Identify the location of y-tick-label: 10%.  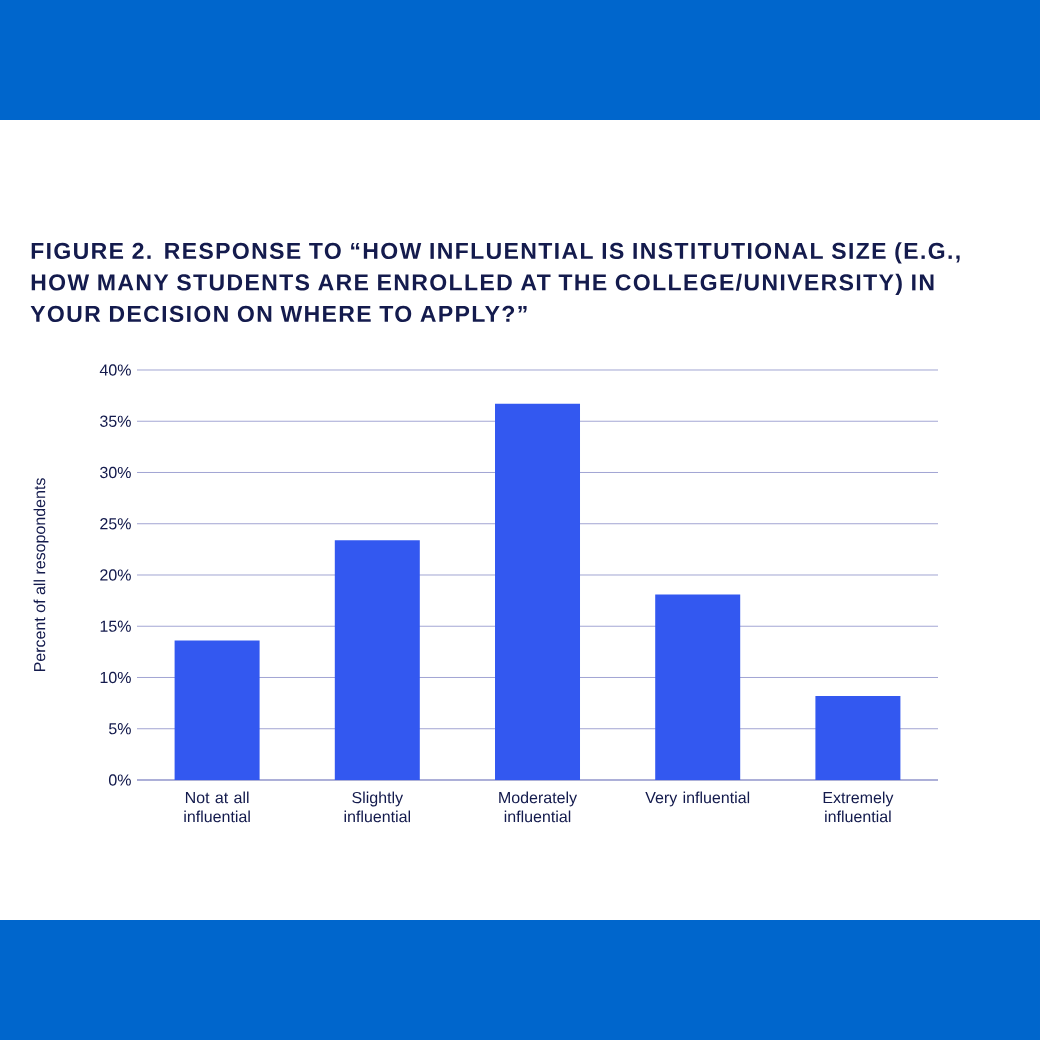
(115, 677).